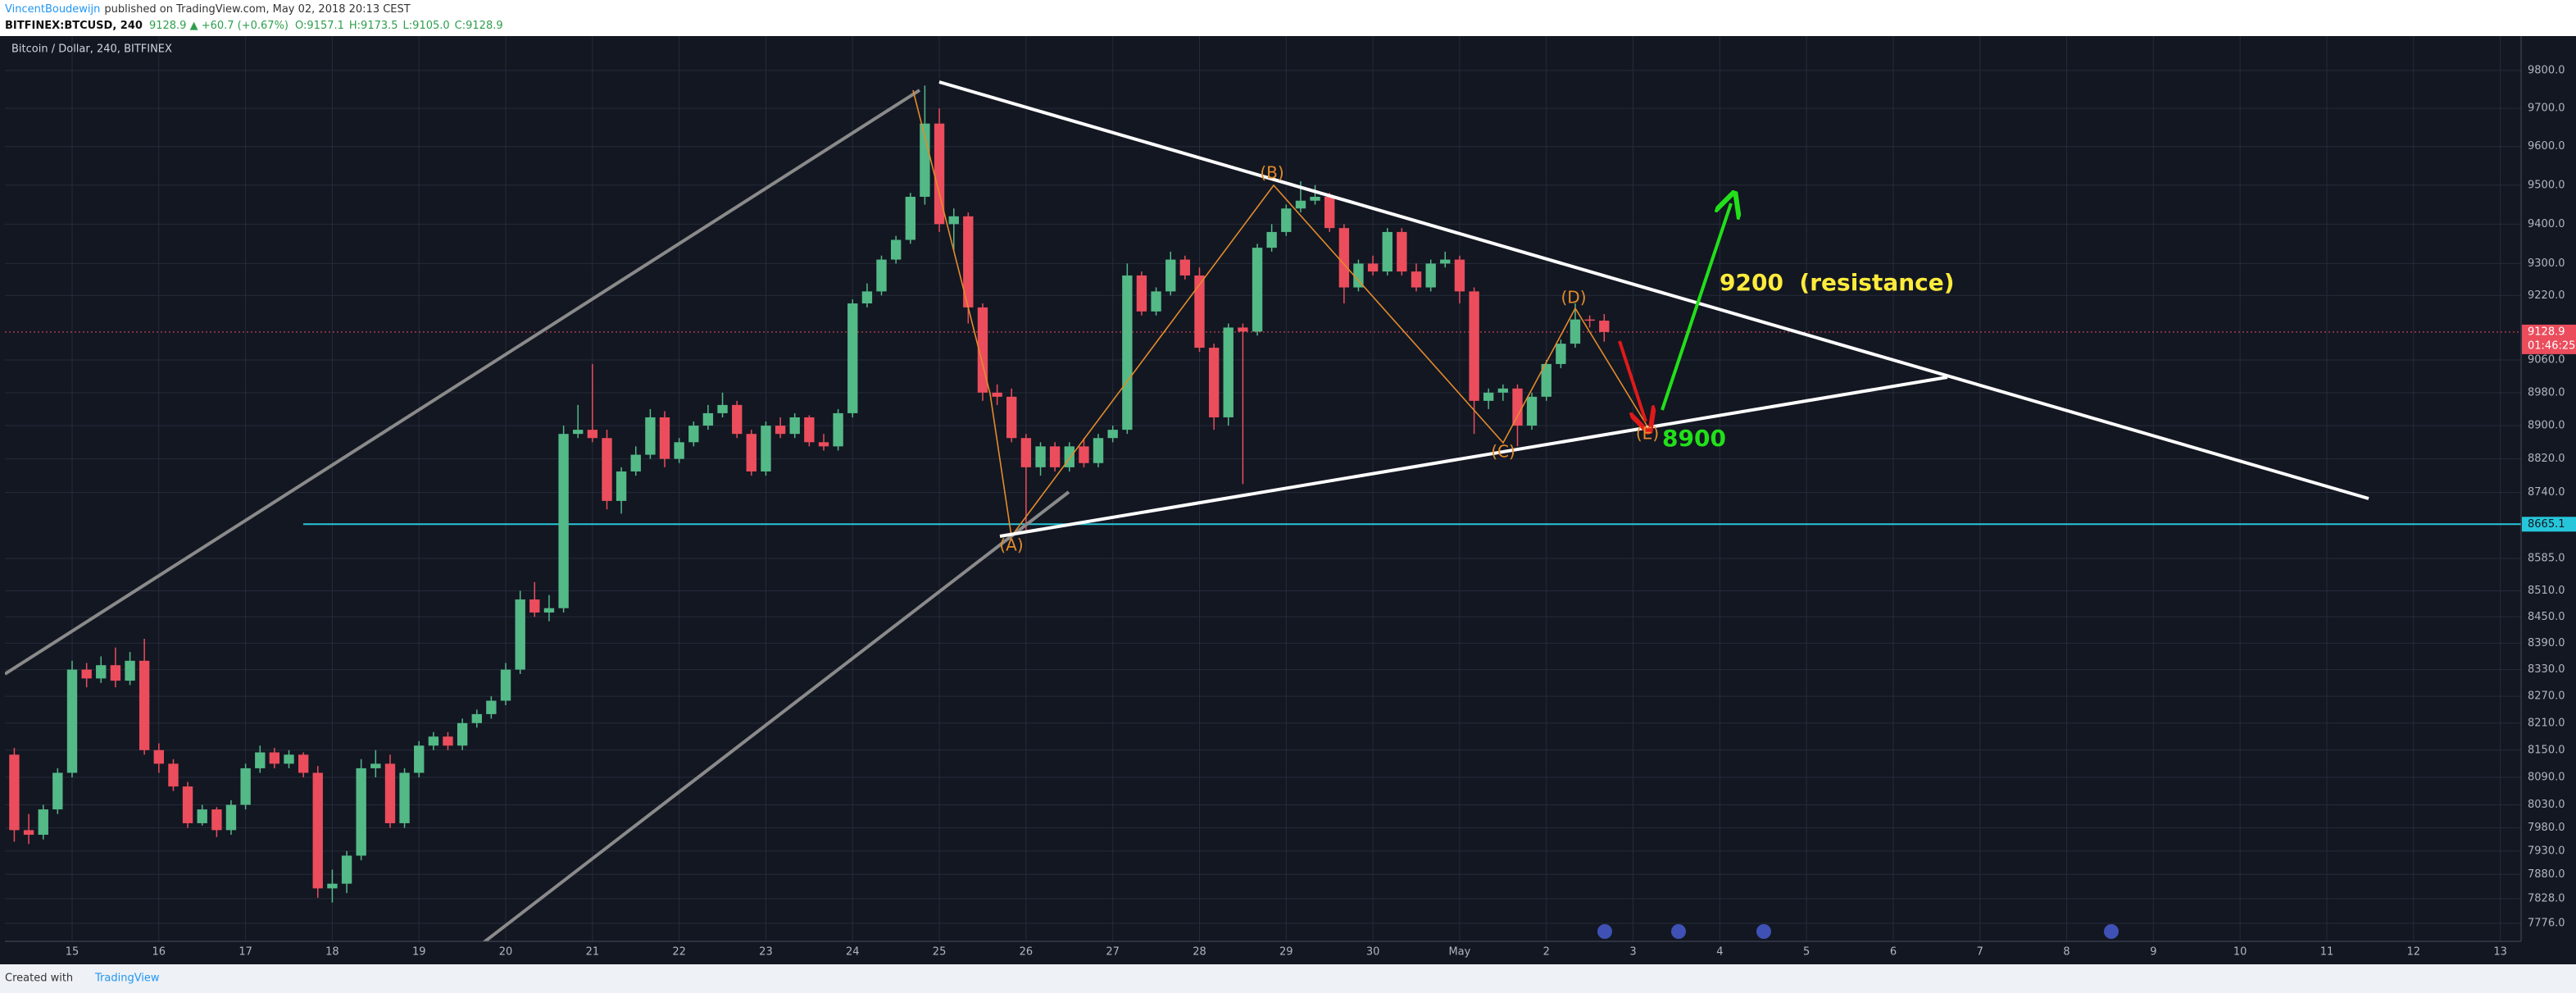 This screenshot has height=993, width=2576. Describe the element at coordinates (52, 9) in the screenshot. I see `author: VincentBoudewijn` at that location.